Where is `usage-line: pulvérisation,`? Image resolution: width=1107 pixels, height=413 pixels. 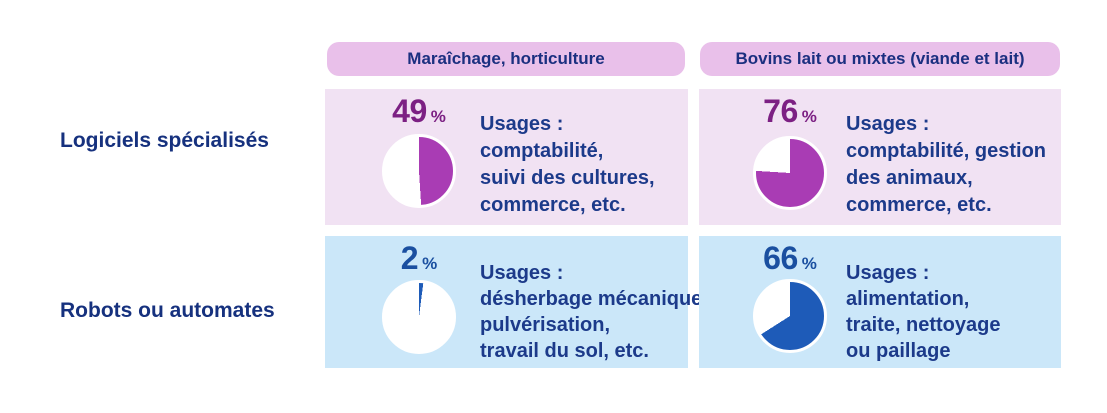
usage-line: pulvérisation, is located at coordinates (545, 325).